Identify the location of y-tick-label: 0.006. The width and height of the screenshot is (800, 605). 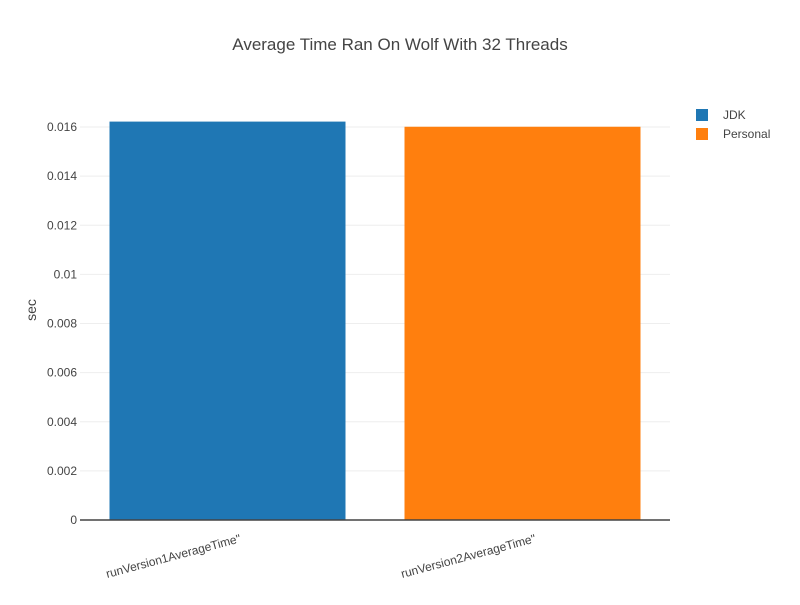
(62, 373).